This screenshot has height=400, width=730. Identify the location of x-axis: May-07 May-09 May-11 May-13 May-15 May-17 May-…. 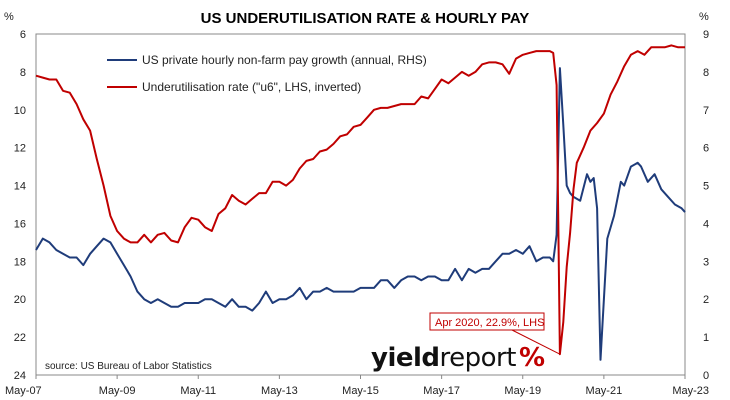
(357, 386).